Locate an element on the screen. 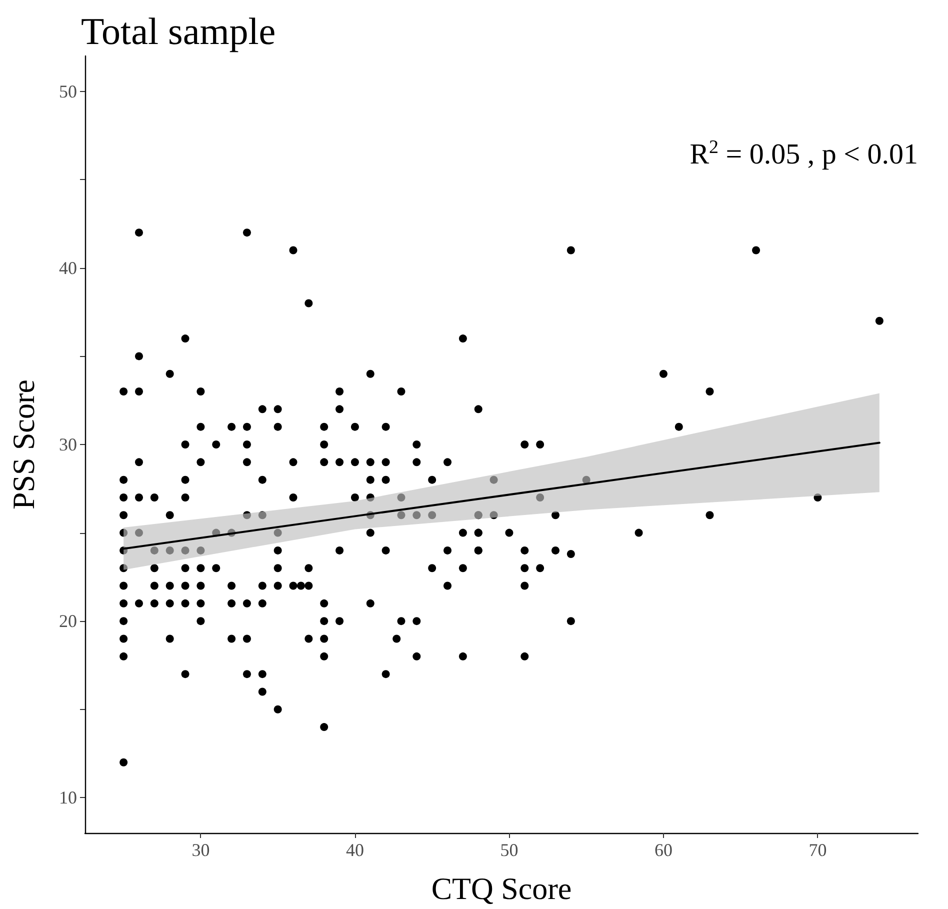 This screenshot has width=948, height=909. x-tick-label: 60 is located at coordinates (663, 850).